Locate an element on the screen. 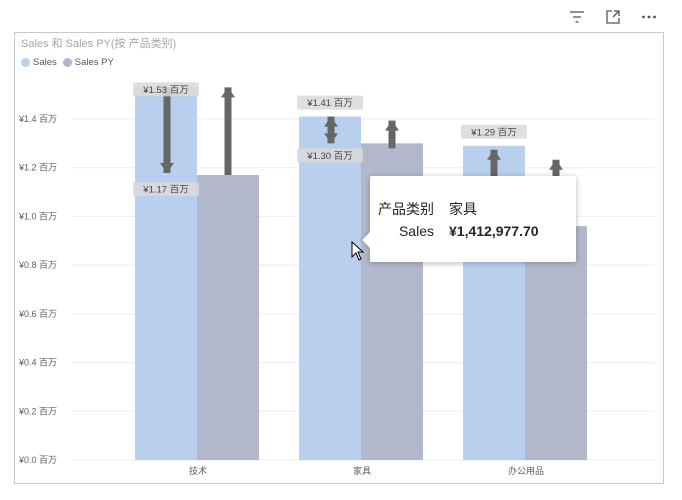 This screenshot has width=682, height=500. y-tick-label: ¥0.8 百万 is located at coordinates (37, 265).